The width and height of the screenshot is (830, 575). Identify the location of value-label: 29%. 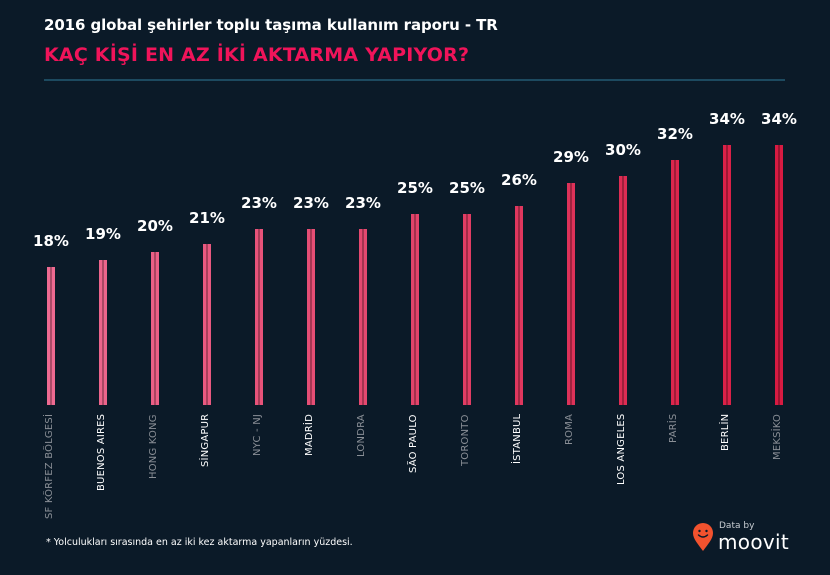
(571, 157).